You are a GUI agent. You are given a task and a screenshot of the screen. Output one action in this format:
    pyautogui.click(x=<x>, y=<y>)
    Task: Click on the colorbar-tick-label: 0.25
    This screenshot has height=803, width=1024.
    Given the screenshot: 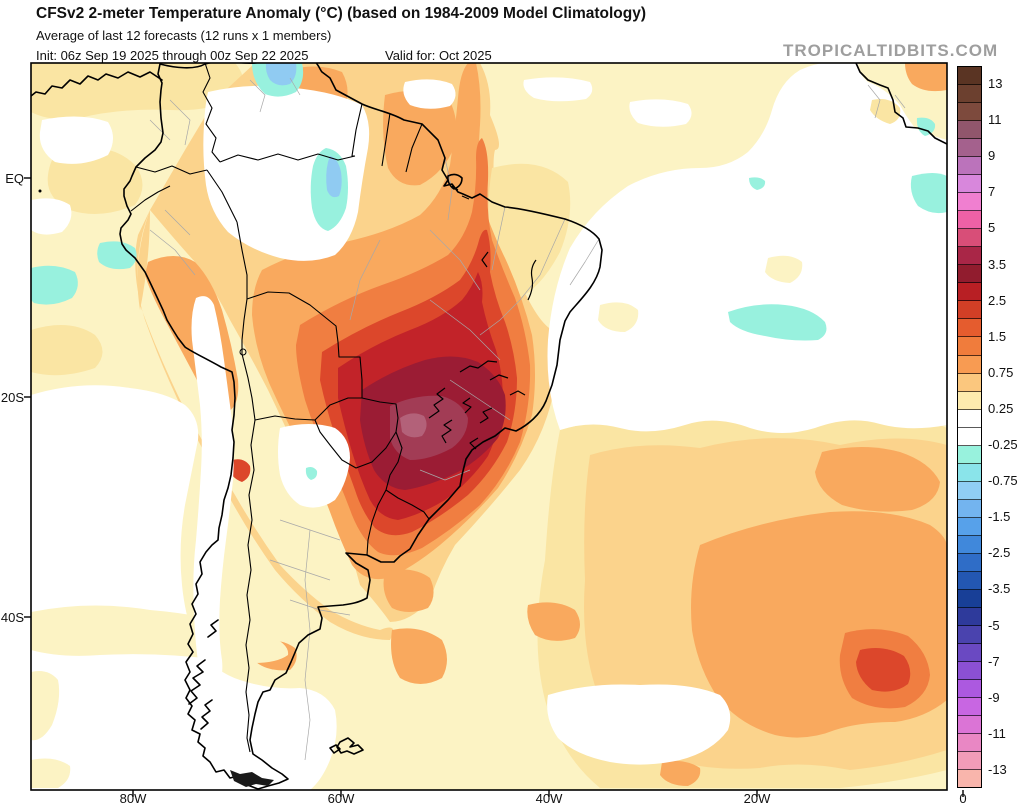 What is the action you would take?
    pyautogui.click(x=1001, y=408)
    